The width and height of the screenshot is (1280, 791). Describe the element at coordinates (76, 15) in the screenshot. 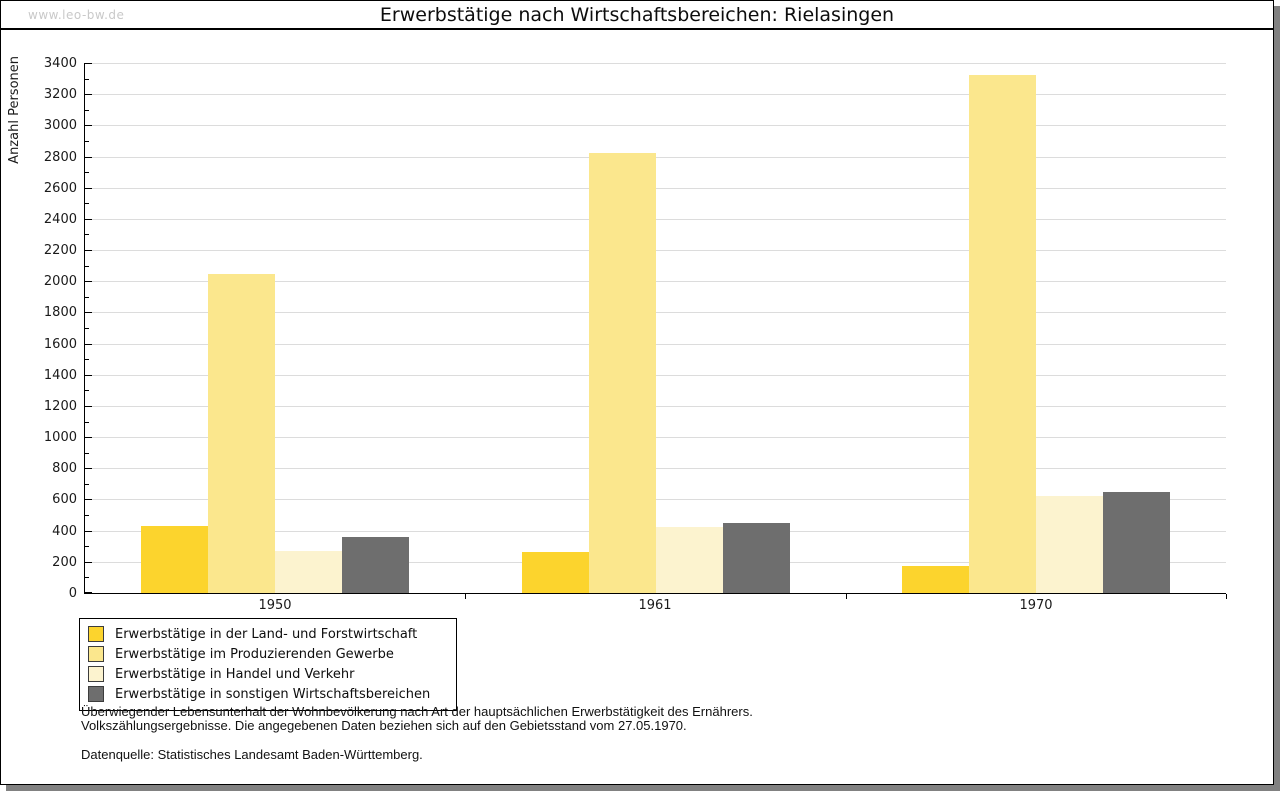

I see `watermark: www.leo-bw.de` at that location.